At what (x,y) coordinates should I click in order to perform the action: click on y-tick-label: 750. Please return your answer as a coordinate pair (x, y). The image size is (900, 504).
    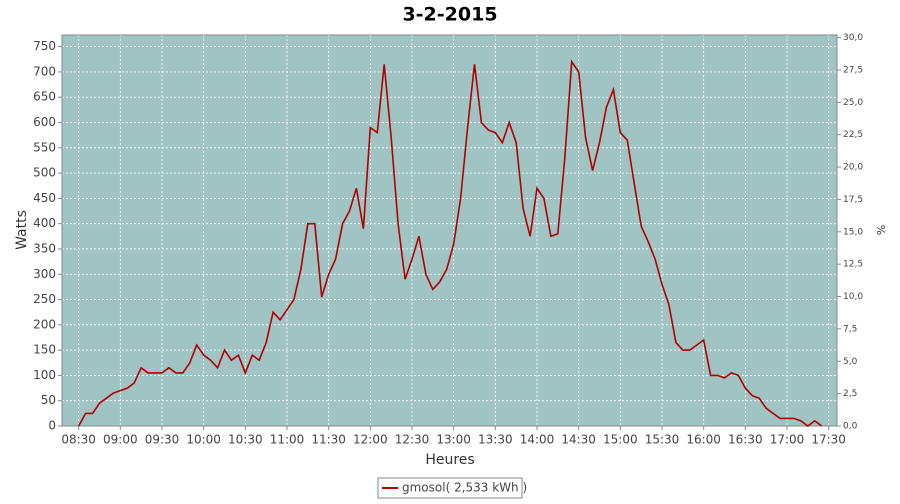
    Looking at the image, I should click on (44, 46).